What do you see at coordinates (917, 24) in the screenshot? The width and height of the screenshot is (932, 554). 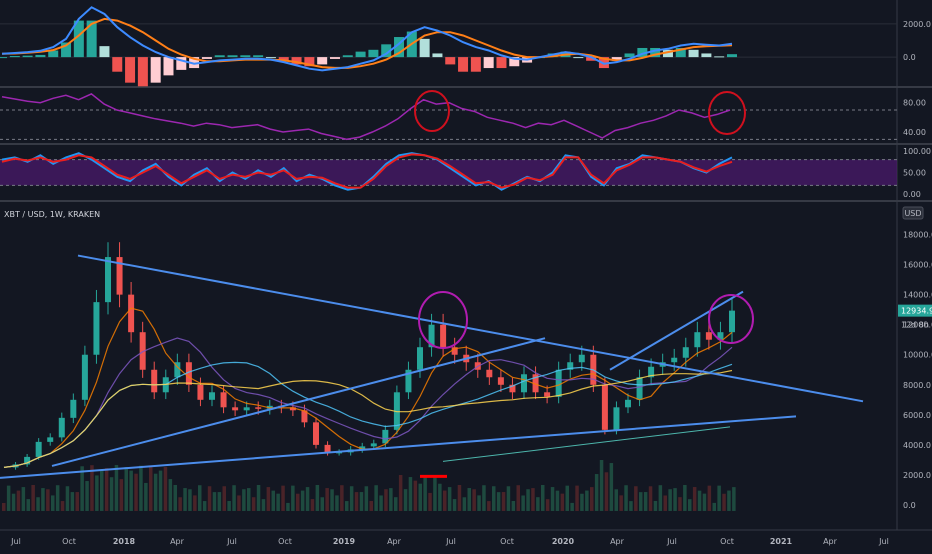 I see `macd-tick-label: 2000.0` at bounding box center [917, 24].